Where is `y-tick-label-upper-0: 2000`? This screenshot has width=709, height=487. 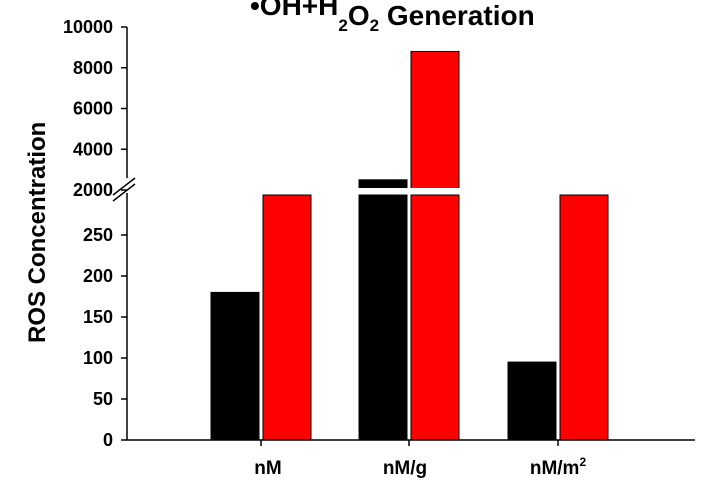 y-tick-label-upper-0: 2000 is located at coordinates (93, 190).